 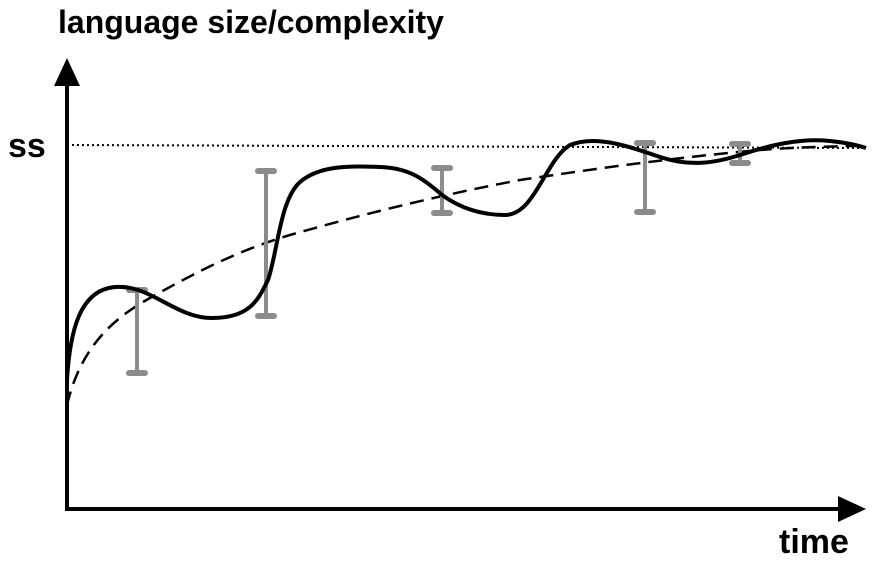 I want to click on x-axis-arrow-icon, so click(x=852, y=509).